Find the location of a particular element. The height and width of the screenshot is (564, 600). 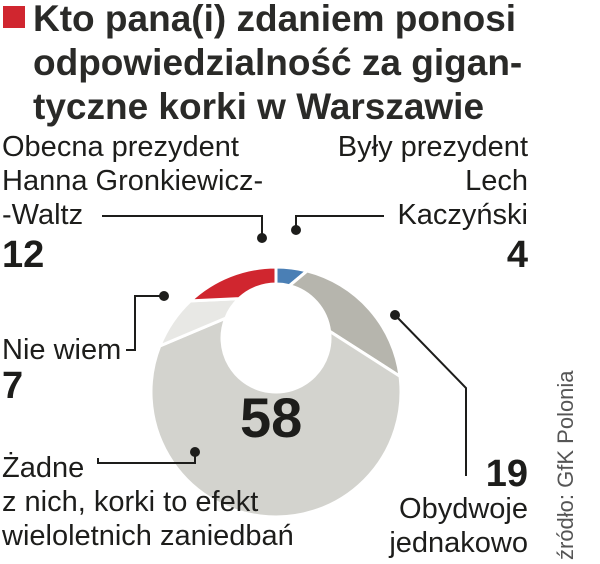

donut-hole is located at coordinates (276, 338).